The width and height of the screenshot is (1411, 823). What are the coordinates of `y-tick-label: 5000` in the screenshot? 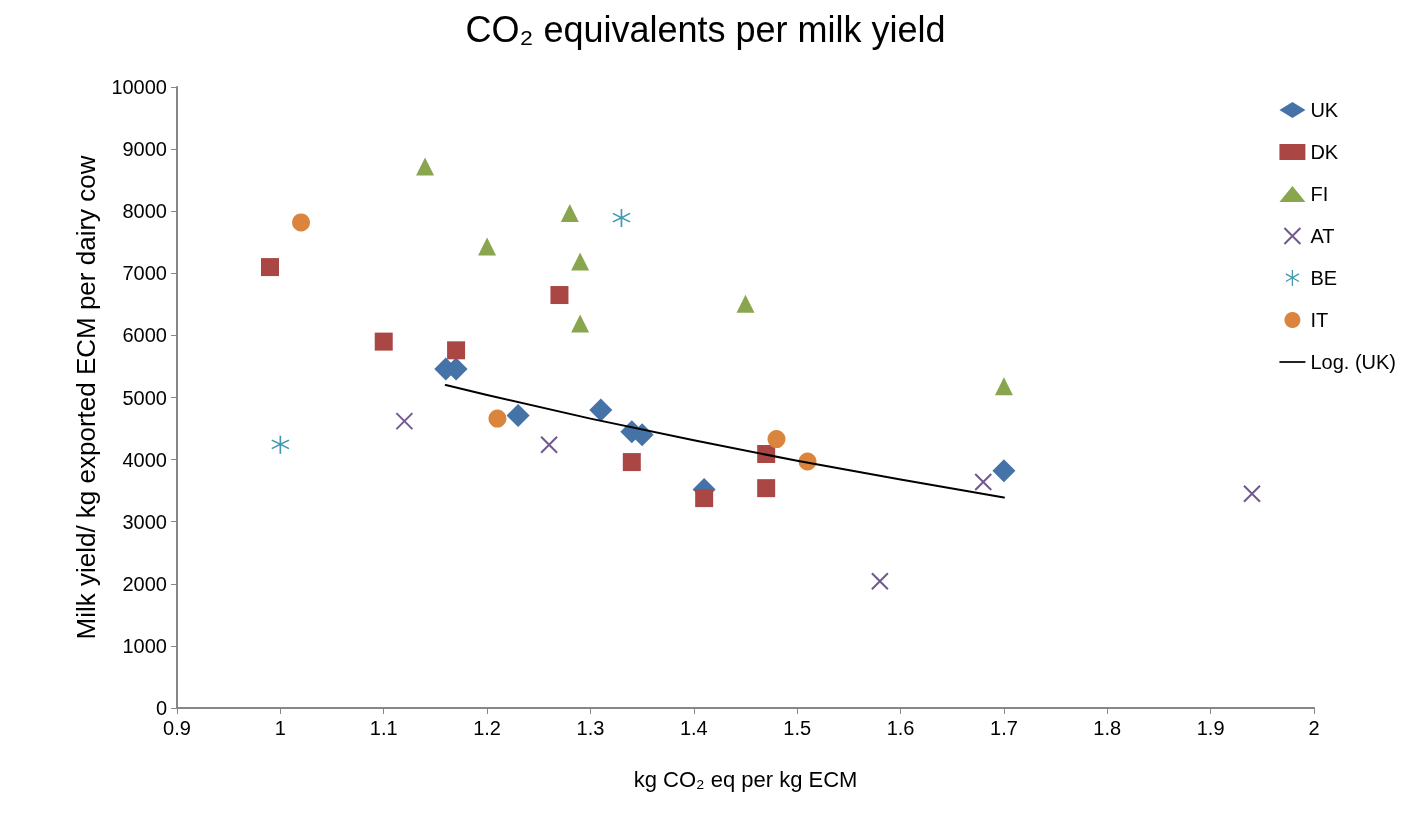 It's located at (144, 397).